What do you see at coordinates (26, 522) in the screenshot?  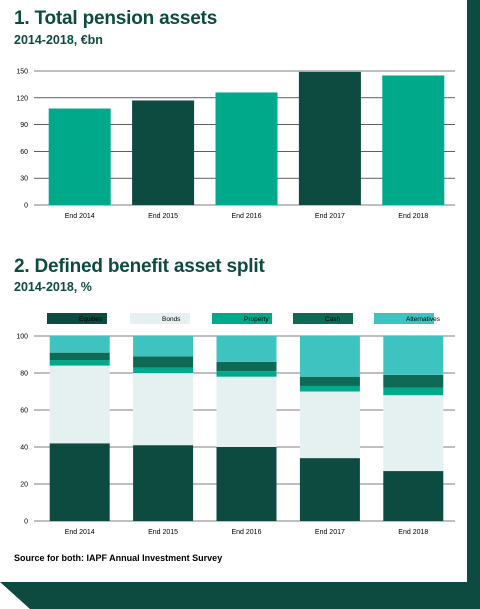 I see `chart2-y-tick-label: 0` at bounding box center [26, 522].